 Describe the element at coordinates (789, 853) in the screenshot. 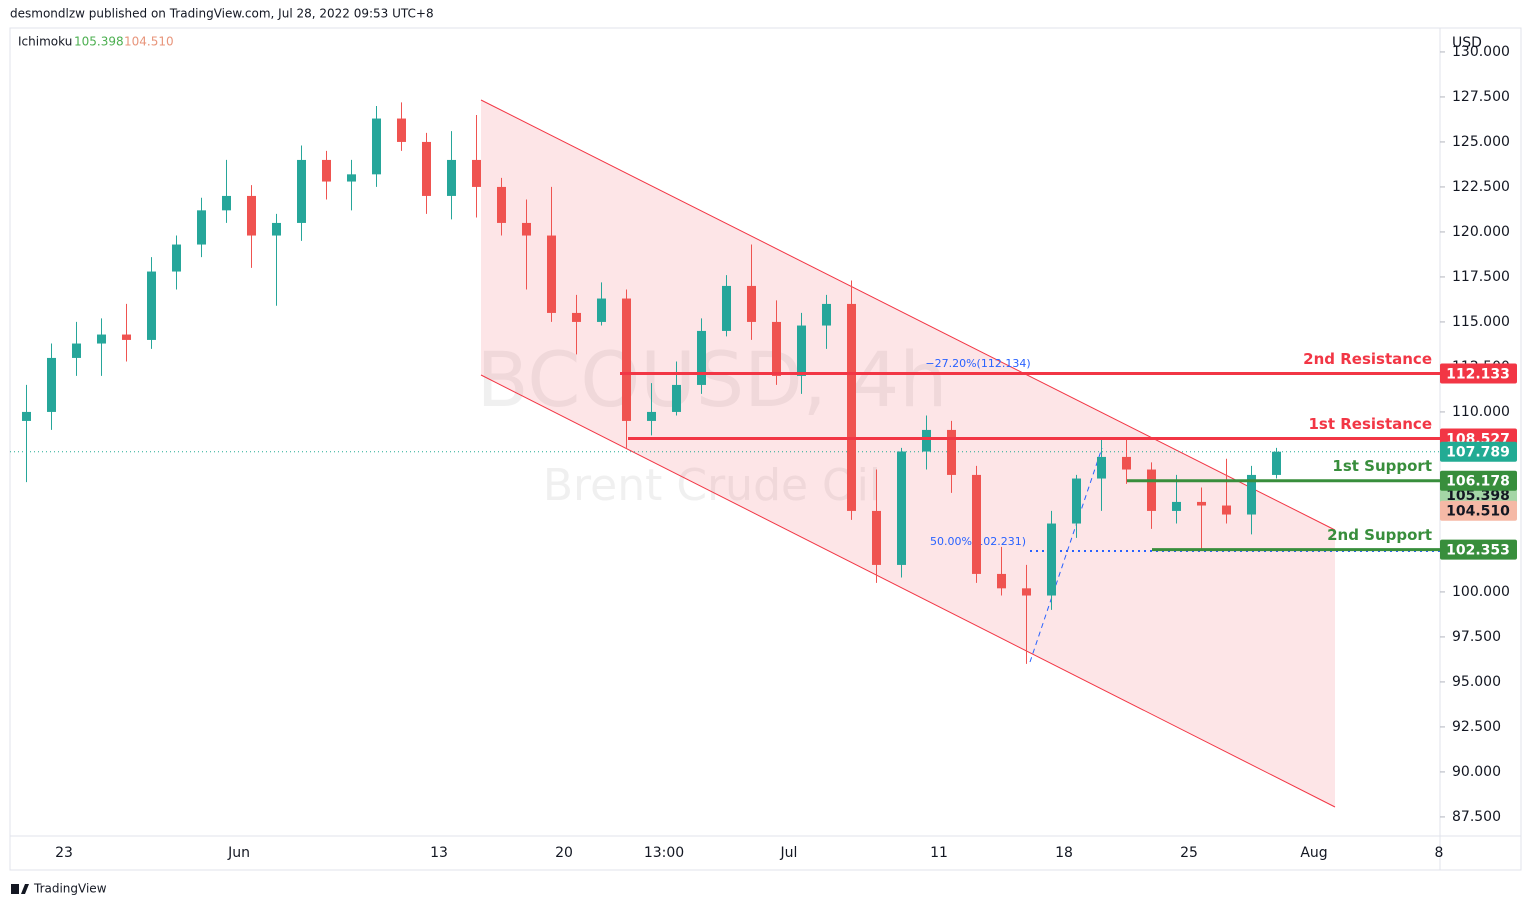

I see `x-tick-label: Jul` at that location.